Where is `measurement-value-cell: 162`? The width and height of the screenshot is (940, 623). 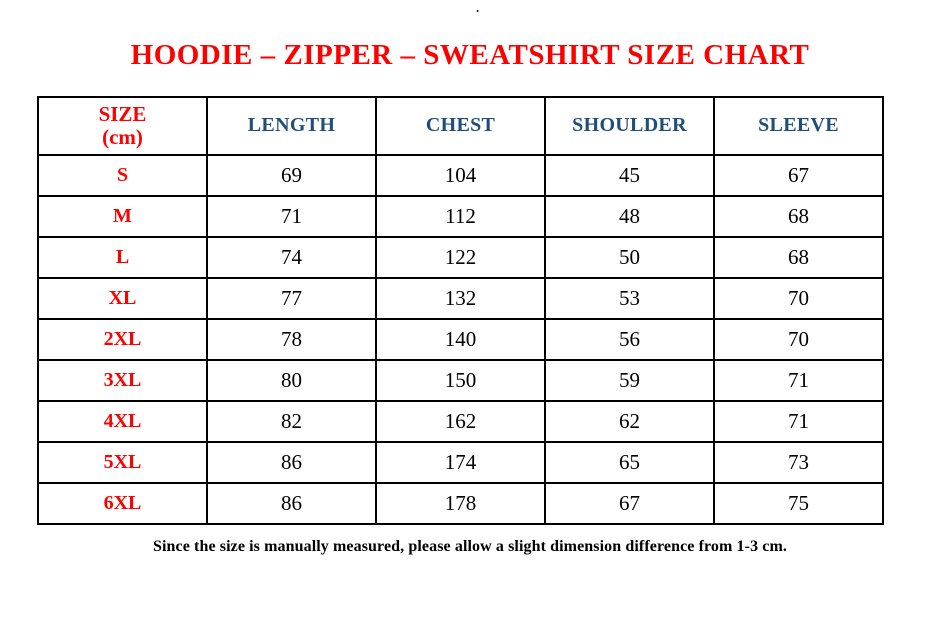
measurement-value-cell: 162 is located at coordinates (460, 421).